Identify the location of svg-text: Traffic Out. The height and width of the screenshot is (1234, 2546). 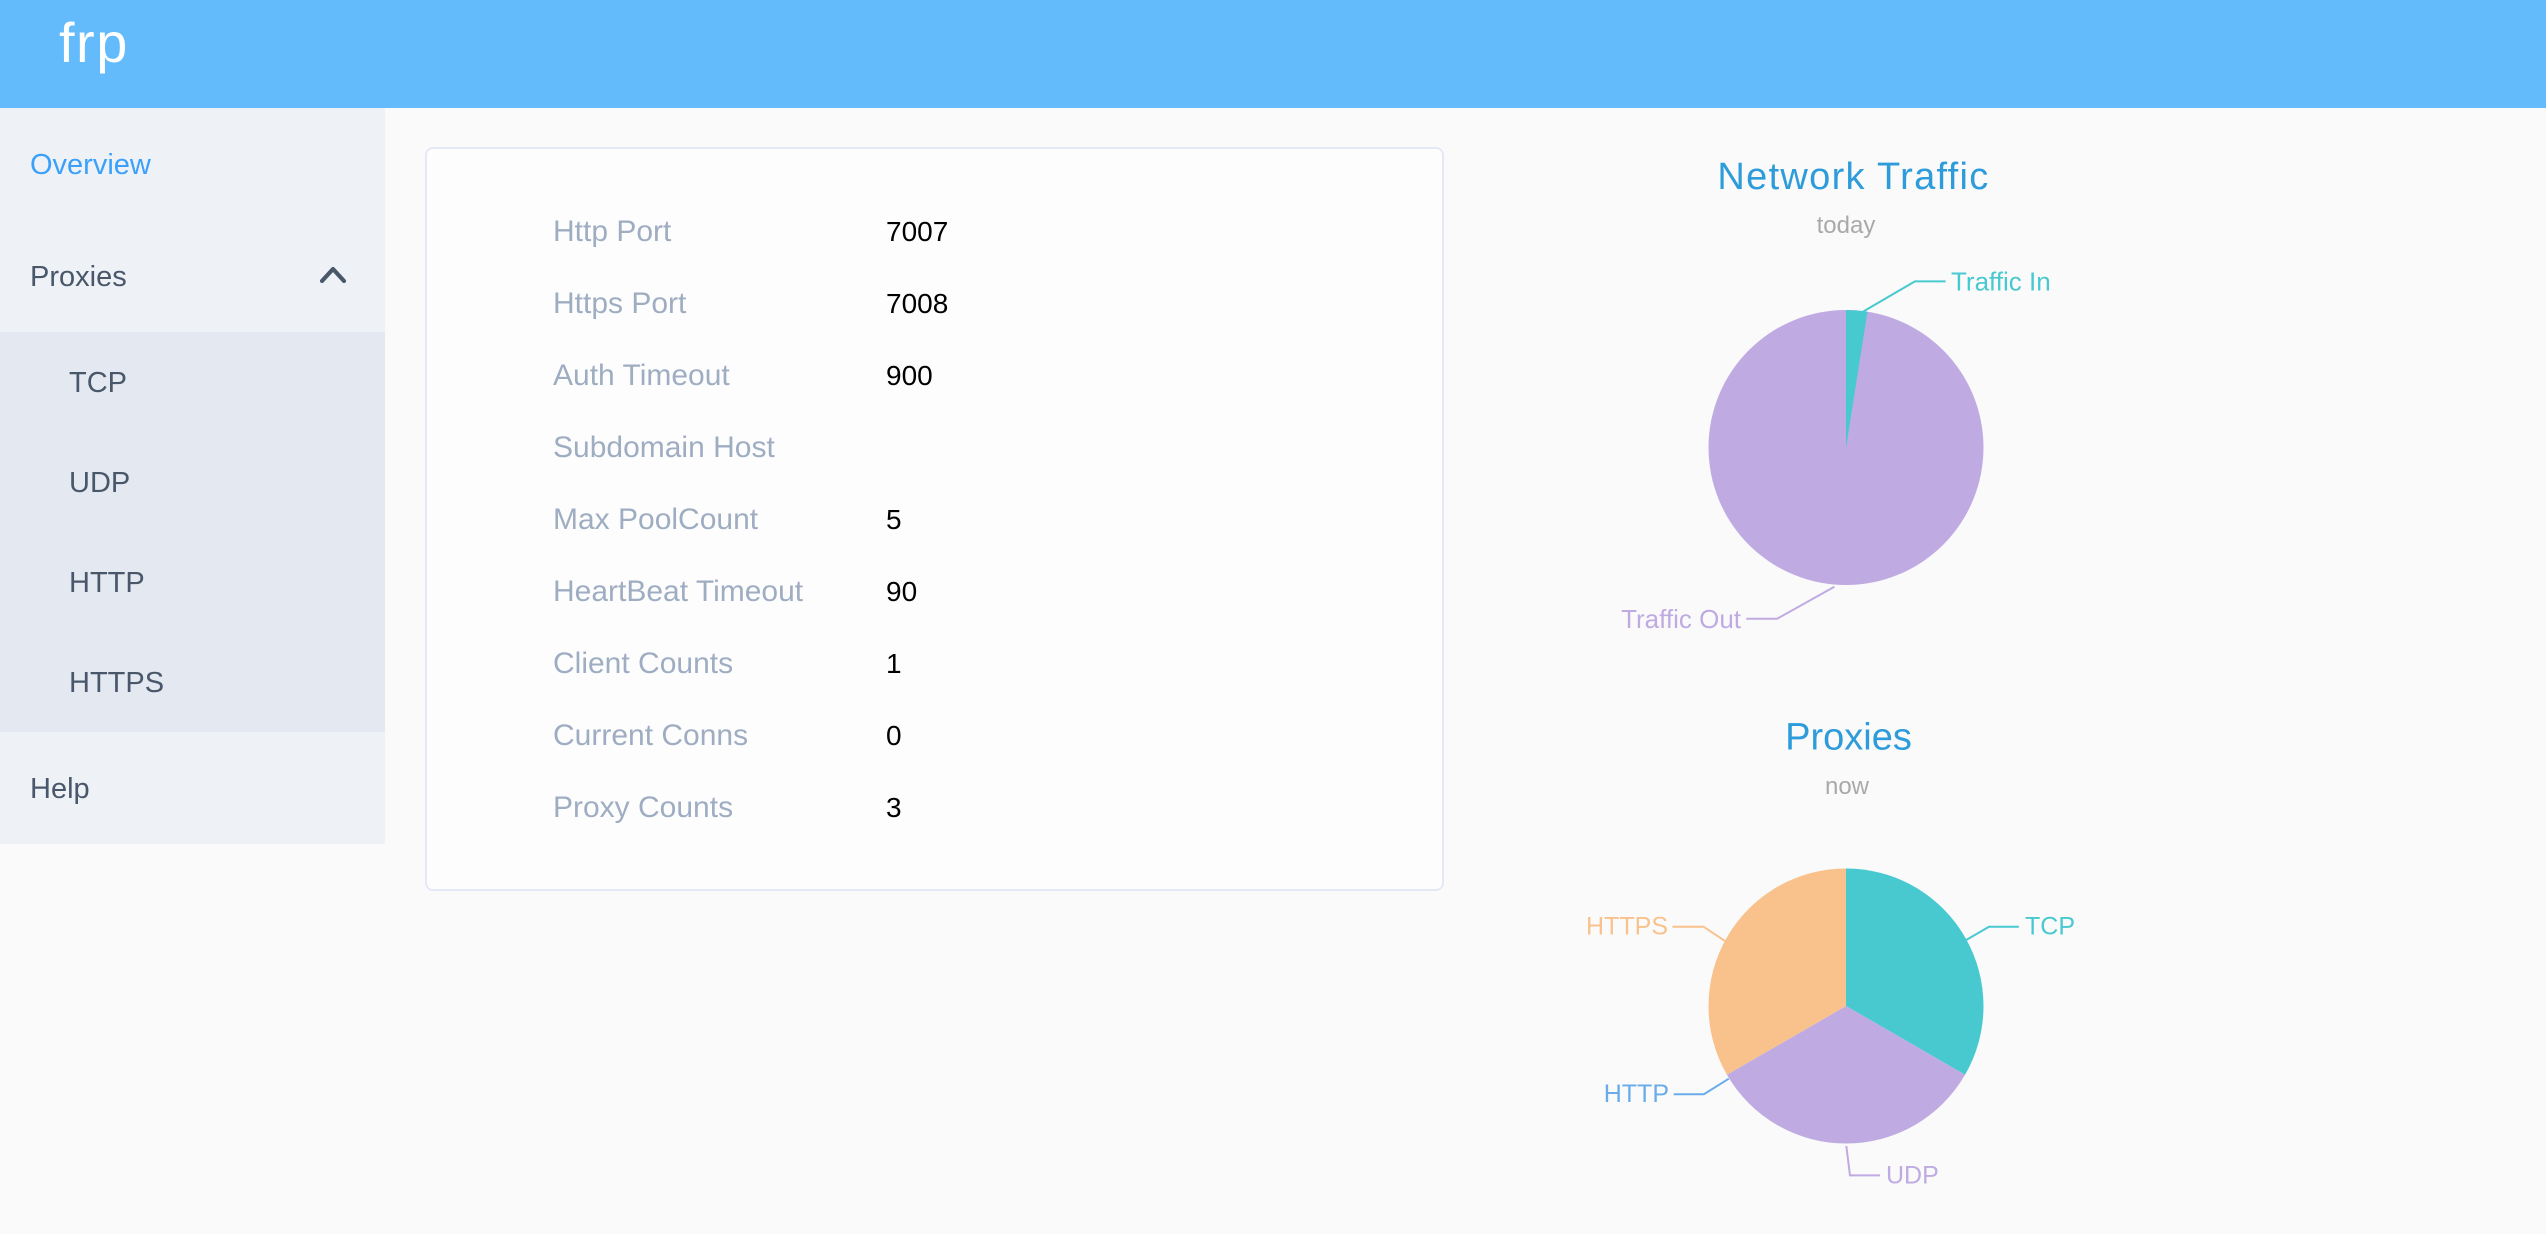
(1681, 619).